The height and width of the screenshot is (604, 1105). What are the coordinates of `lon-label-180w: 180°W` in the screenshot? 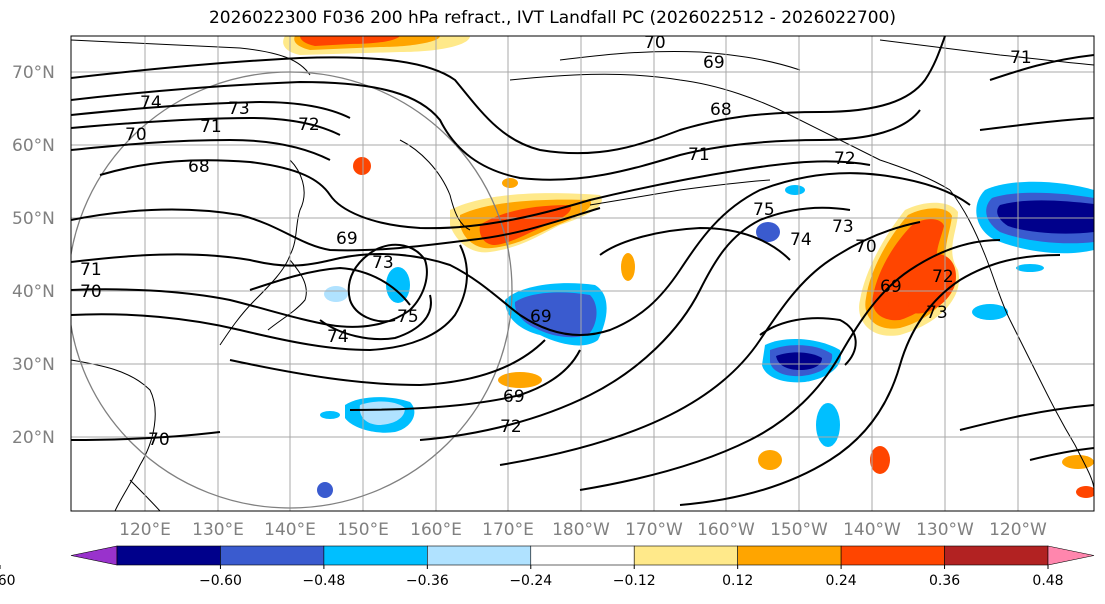 It's located at (581, 530).